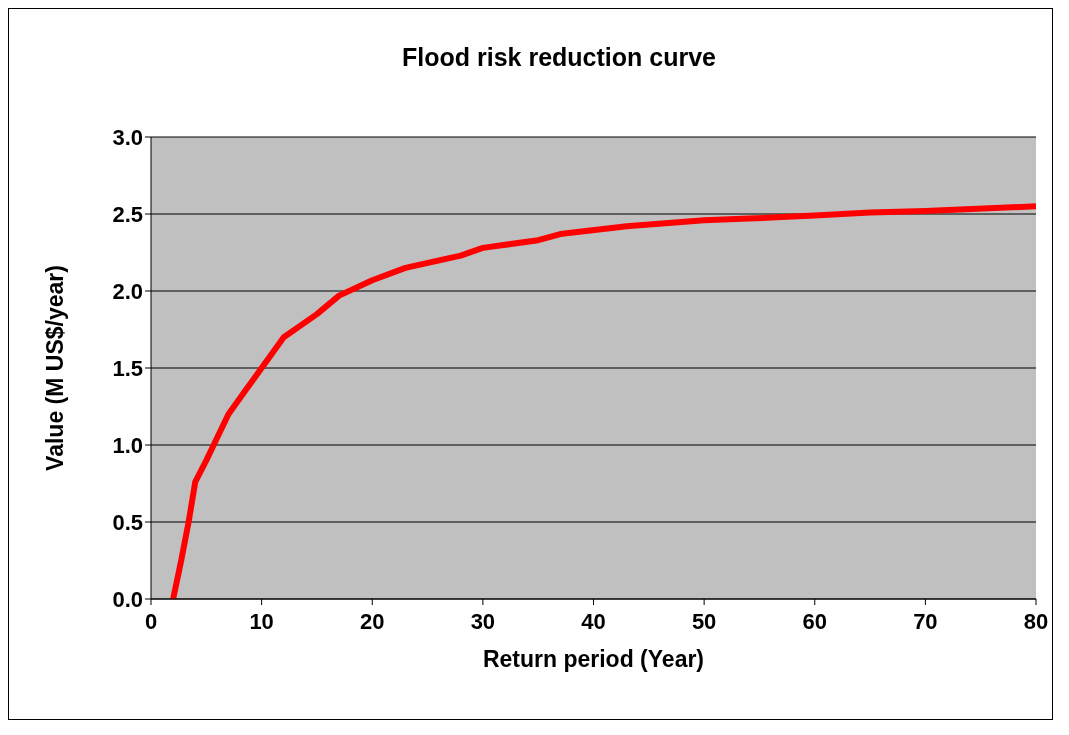  Describe the element at coordinates (127, 445) in the screenshot. I see `y-tick-label: 1.0` at that location.